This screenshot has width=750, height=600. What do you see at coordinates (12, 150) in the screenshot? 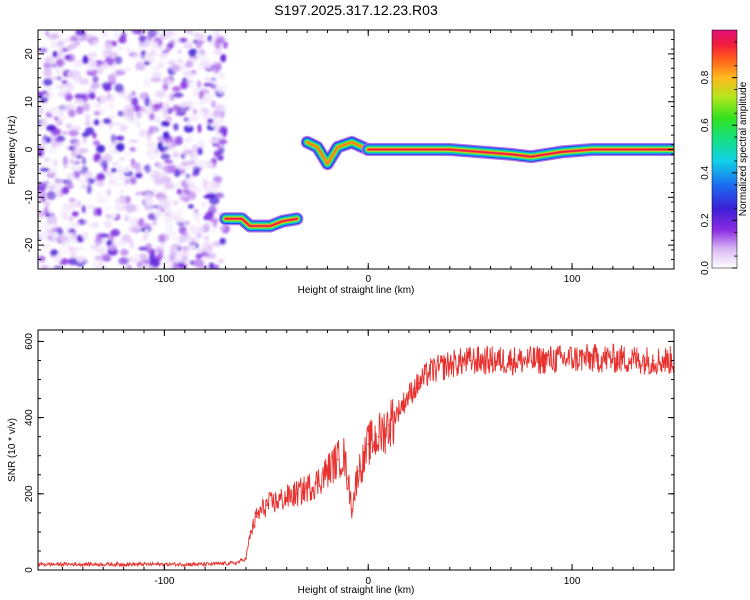
I see `spectrogram-ylabel: Frequency (Hz)` at bounding box center [12, 150].